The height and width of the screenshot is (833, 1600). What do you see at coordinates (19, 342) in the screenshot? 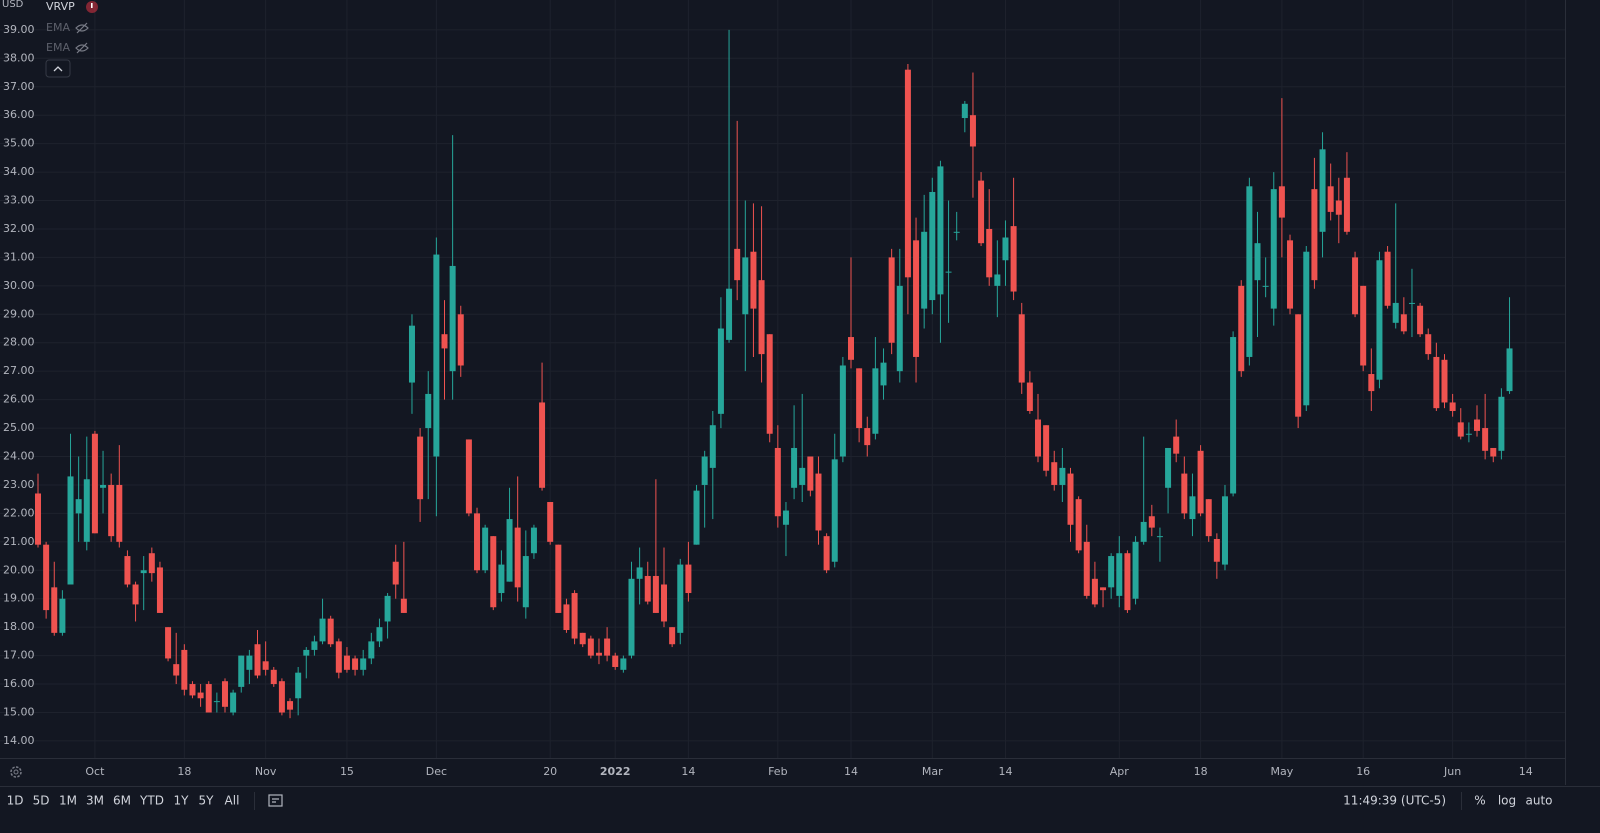
I see `y-tick-label: 28.00` at bounding box center [19, 342].